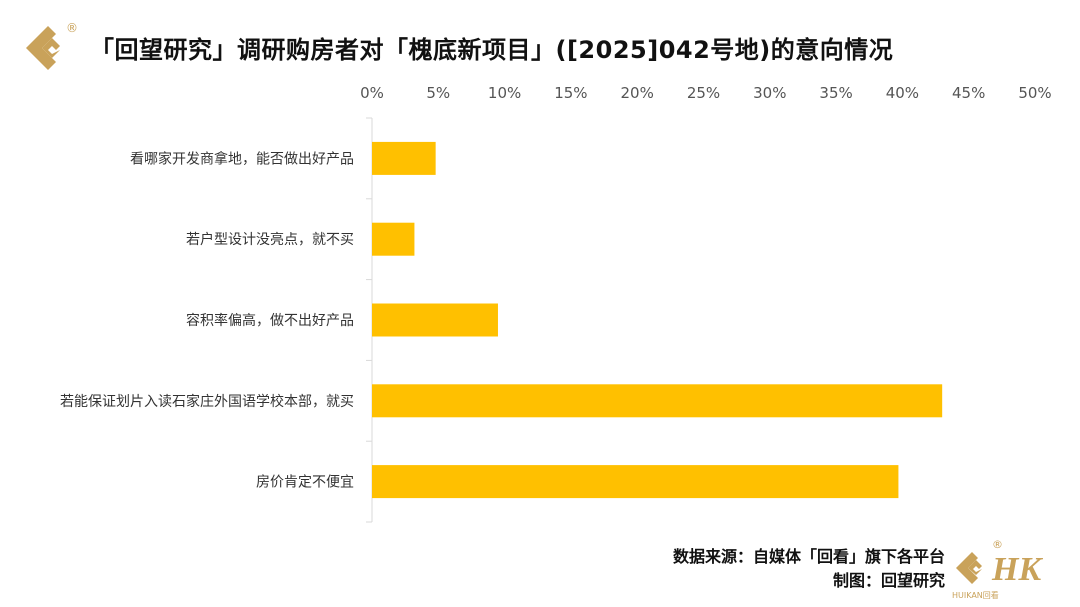 The width and height of the screenshot is (1080, 607). Describe the element at coordinates (492, 50) in the screenshot. I see `chart-title: 「回望研究」调研购房者对「槐底新项目」([2025]042号地)的意向情况` at that location.